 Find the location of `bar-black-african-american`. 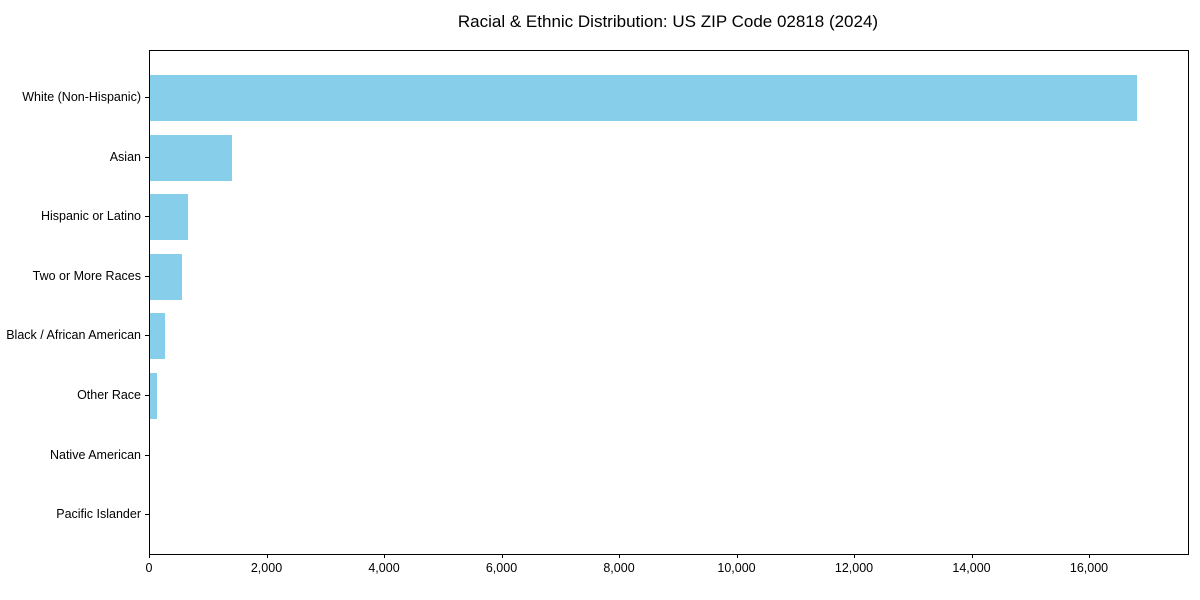

bar-black-african-american is located at coordinates (157, 336).